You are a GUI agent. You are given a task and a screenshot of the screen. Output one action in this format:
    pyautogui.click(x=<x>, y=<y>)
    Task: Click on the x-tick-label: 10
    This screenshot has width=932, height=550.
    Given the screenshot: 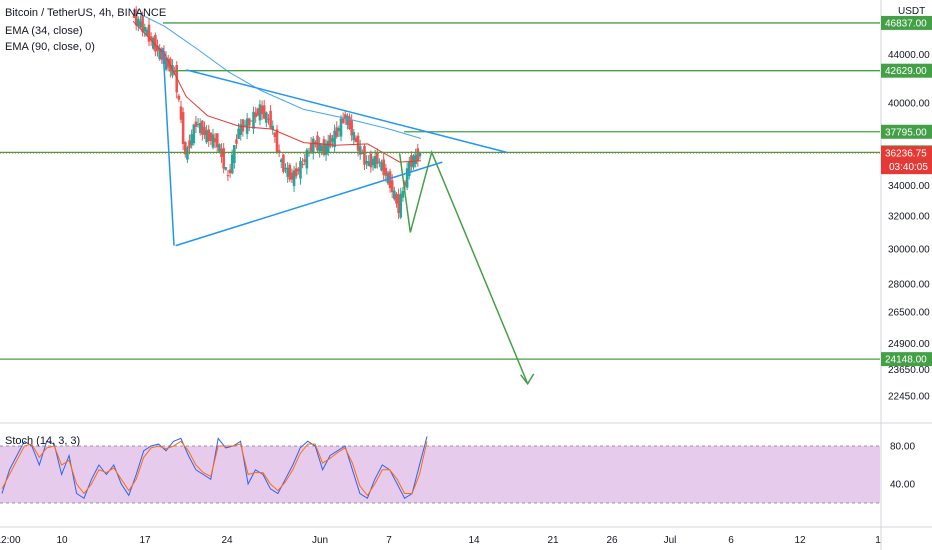 What is the action you would take?
    pyautogui.click(x=62, y=540)
    